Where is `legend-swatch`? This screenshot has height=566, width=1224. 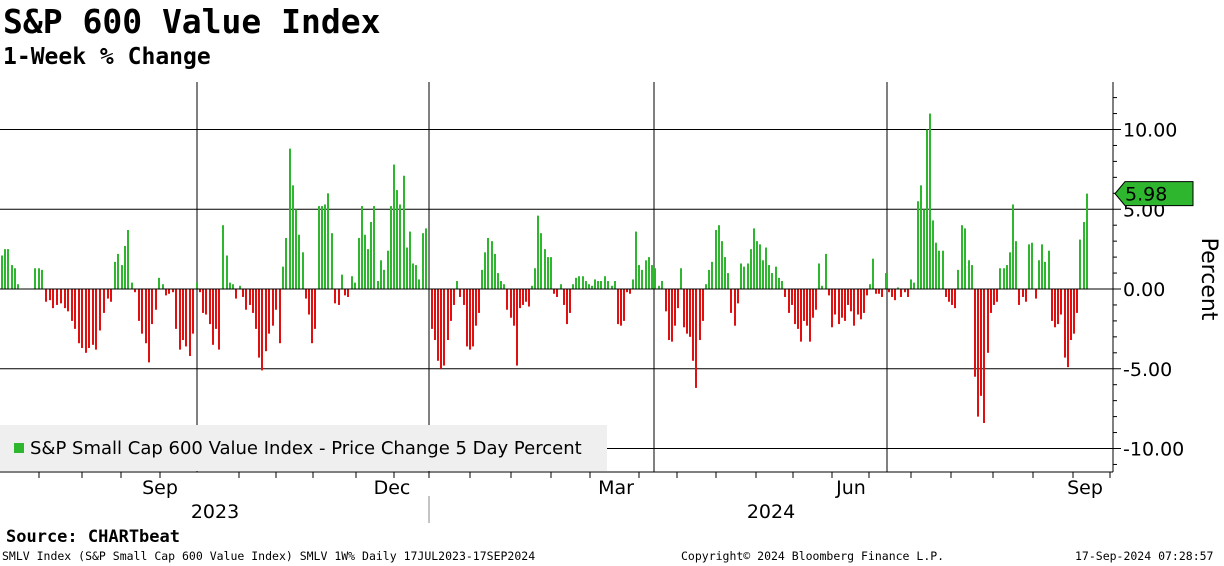 legend-swatch is located at coordinates (19, 448).